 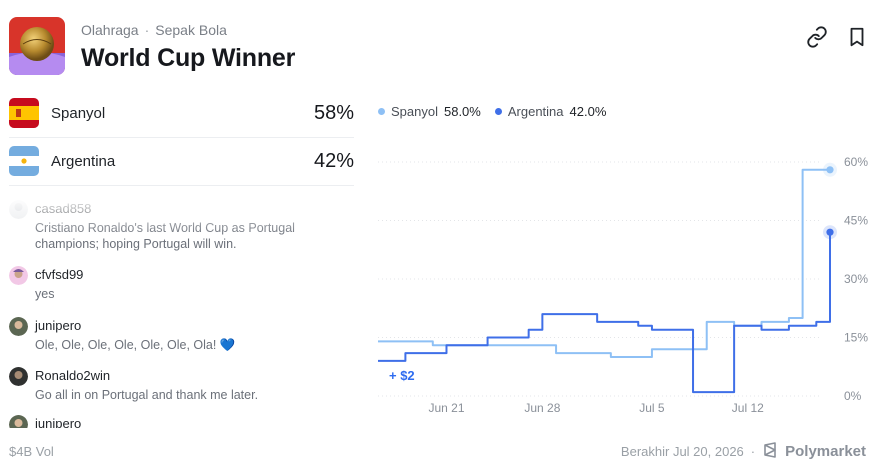 What do you see at coordinates (78, 113) in the screenshot?
I see `outcome-name: Spanyol` at bounding box center [78, 113].